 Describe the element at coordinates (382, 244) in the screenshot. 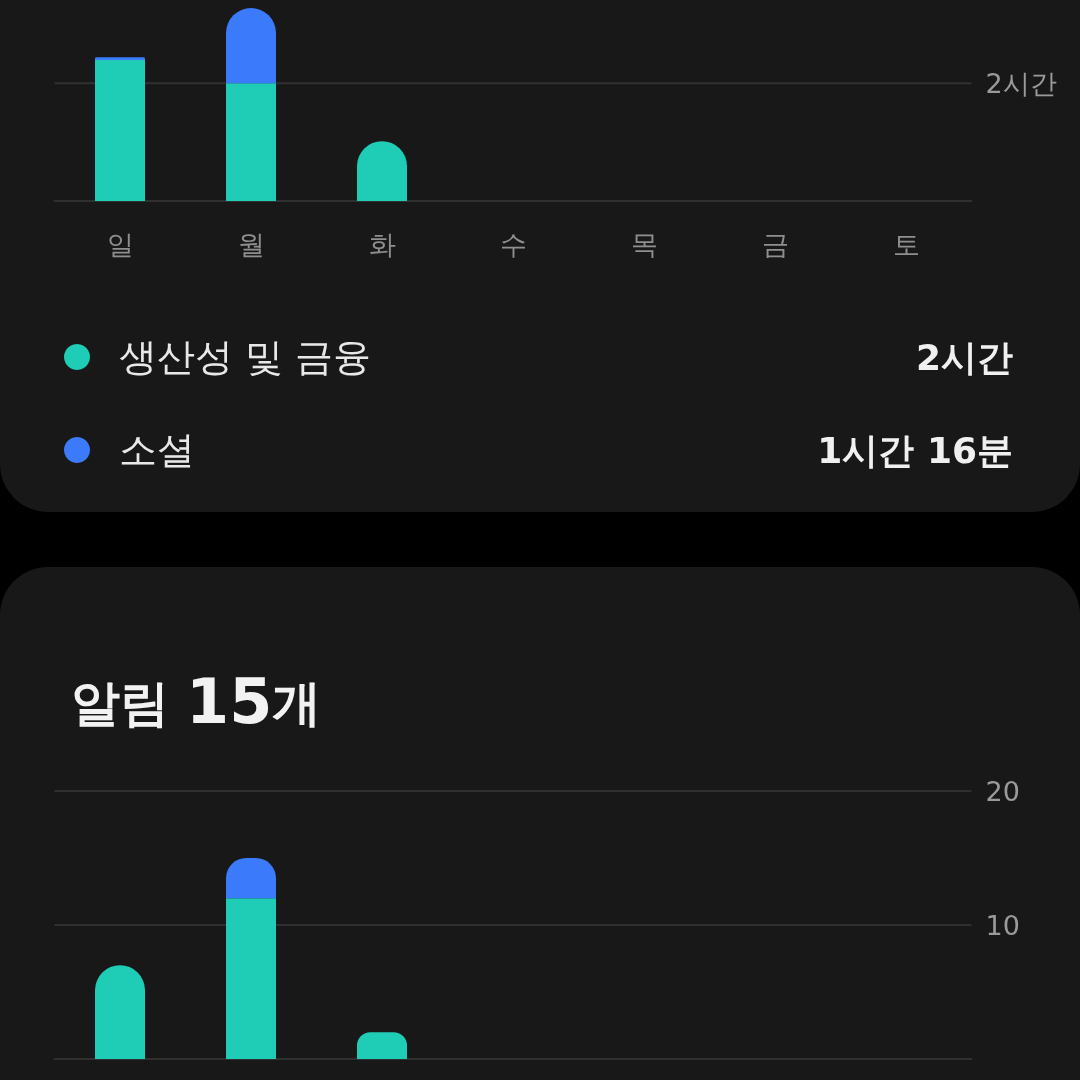

I see `x-tick-label: 화` at that location.